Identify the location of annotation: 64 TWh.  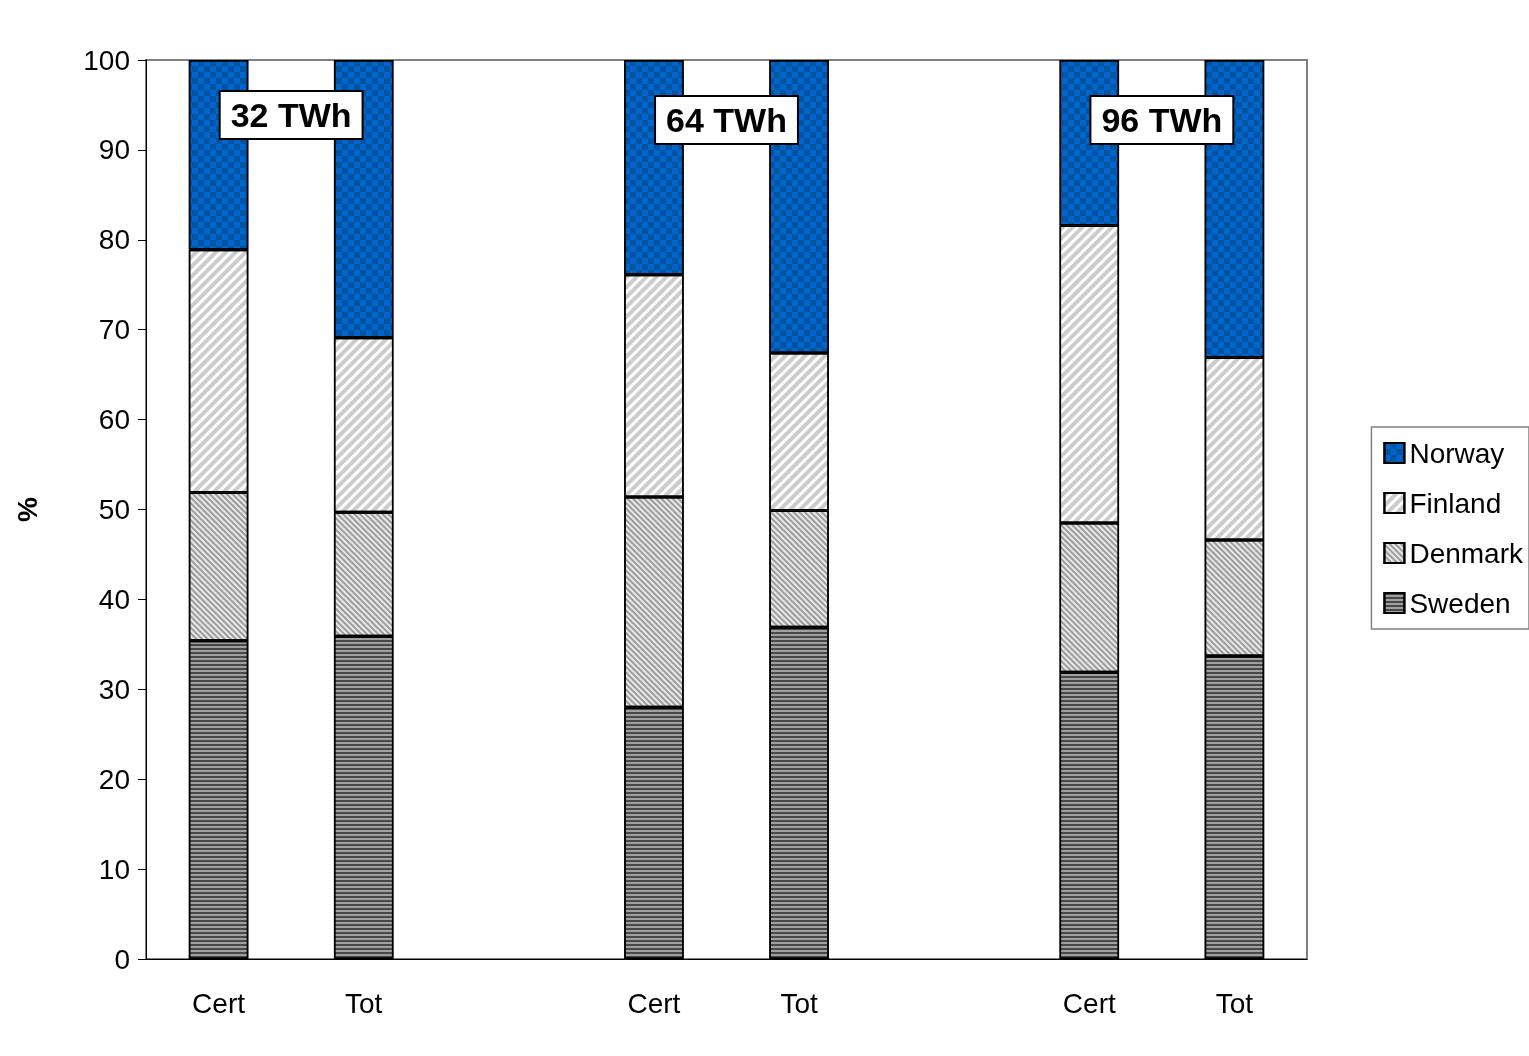
(726, 120).